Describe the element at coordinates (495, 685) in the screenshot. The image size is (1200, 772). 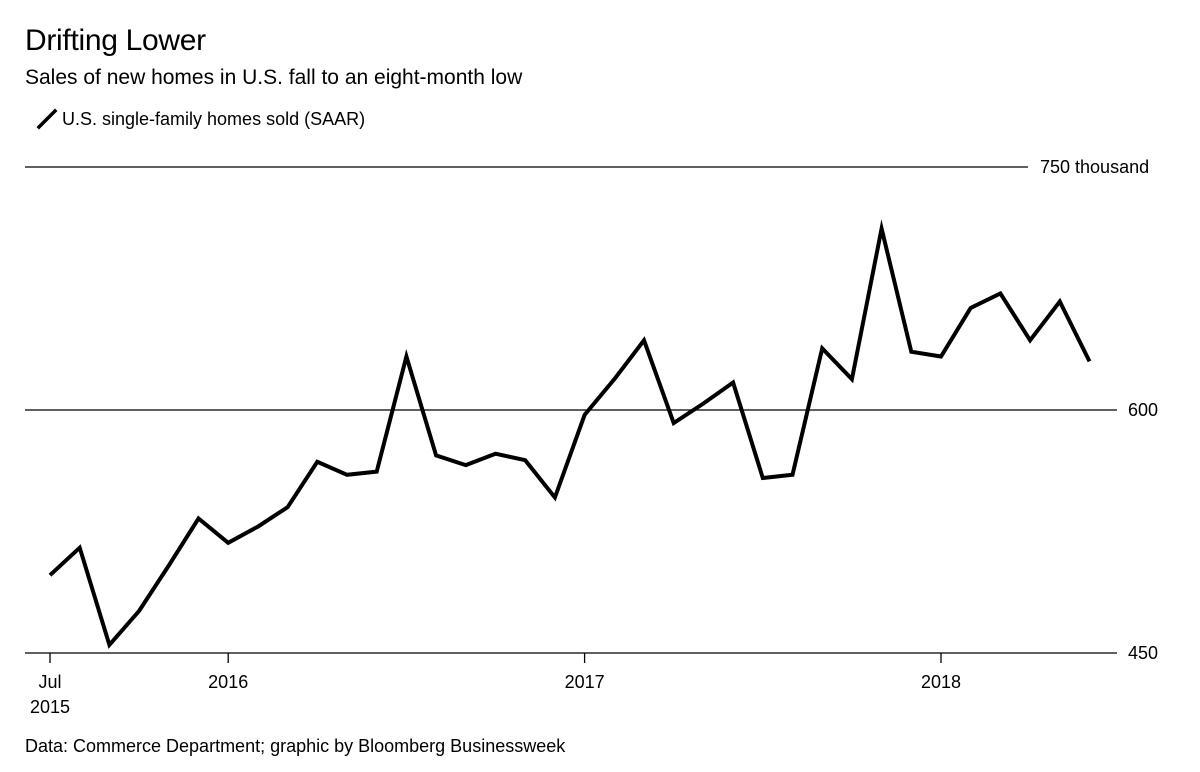
I see `x-axis: Jul 2015 2016 2017 2018` at that location.